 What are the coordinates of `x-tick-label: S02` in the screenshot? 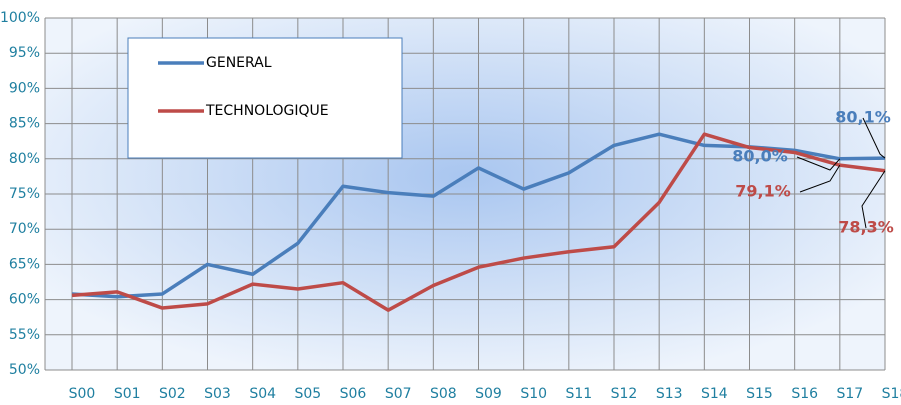 It's located at (172, 394).